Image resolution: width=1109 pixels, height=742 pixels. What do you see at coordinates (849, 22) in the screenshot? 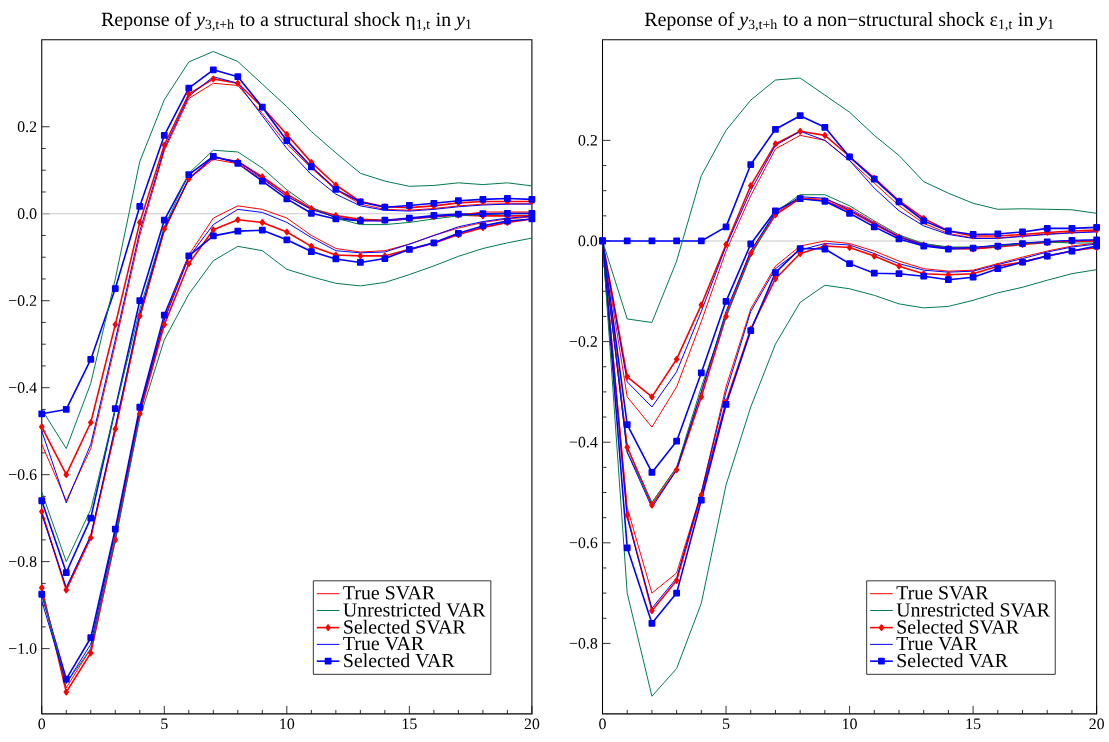
I see `chart-title: Reponse of y$_{3,t+h}$ to a non−structural shock ε$_{1,t}$ in y$_{1}$` at bounding box center [849, 22].